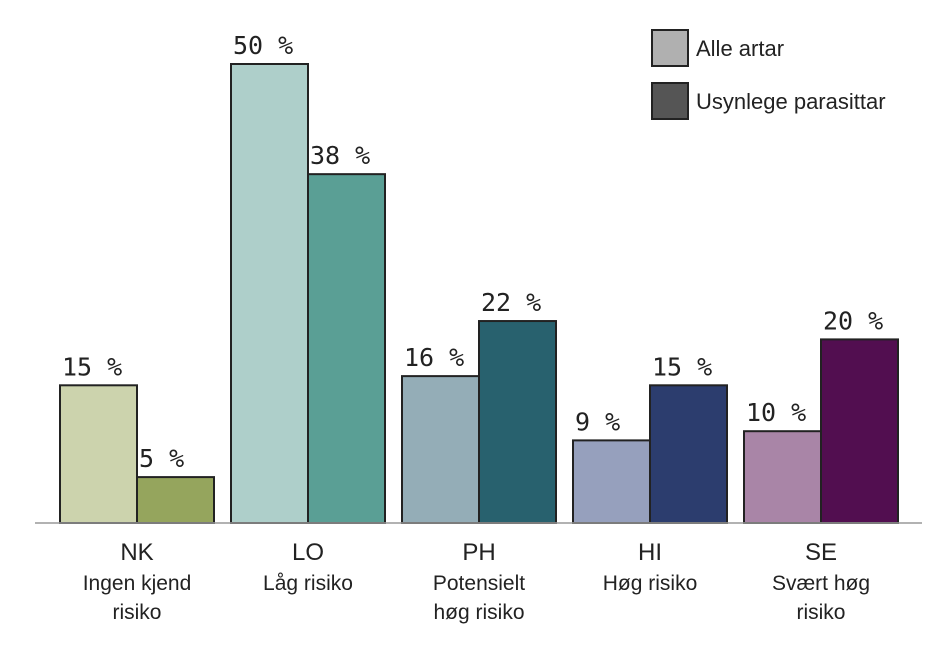  What do you see at coordinates (434, 357) in the screenshot?
I see `data-label-ph-series-1: 16 %` at bounding box center [434, 357].